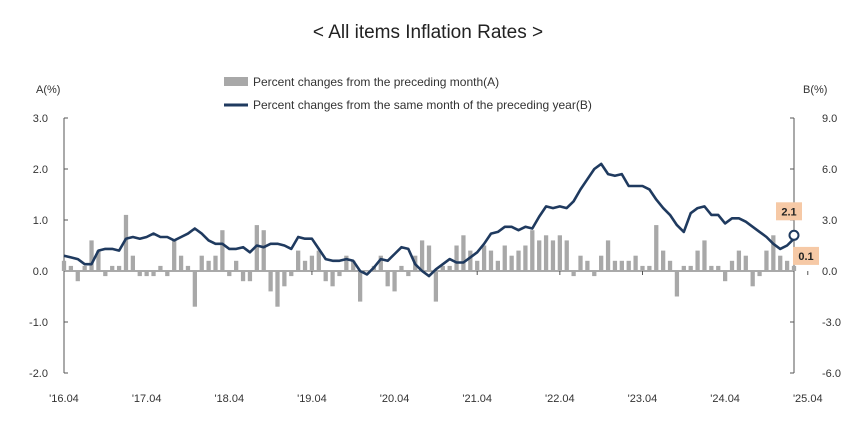 The width and height of the screenshot is (857, 444). Describe the element at coordinates (788, 212) in the screenshot. I see `yoy-callout-label: 2.1` at that location.